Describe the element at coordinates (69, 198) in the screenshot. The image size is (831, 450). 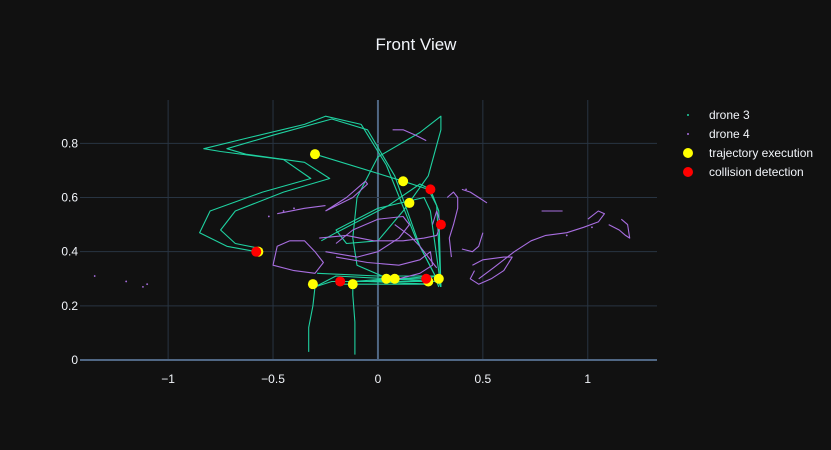
I see `y-tick-label: 0.6` at that location.